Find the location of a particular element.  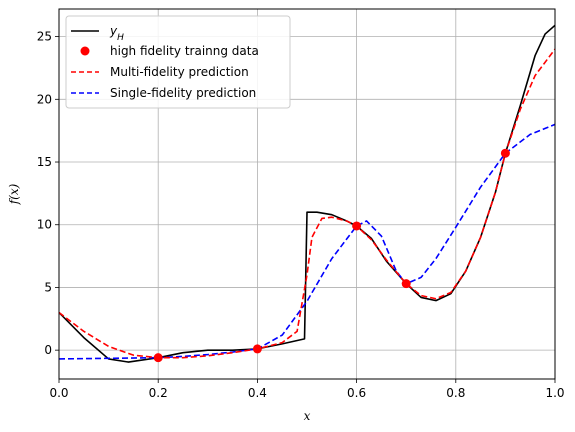

legend-y-subscript: H is located at coordinates (120, 38).